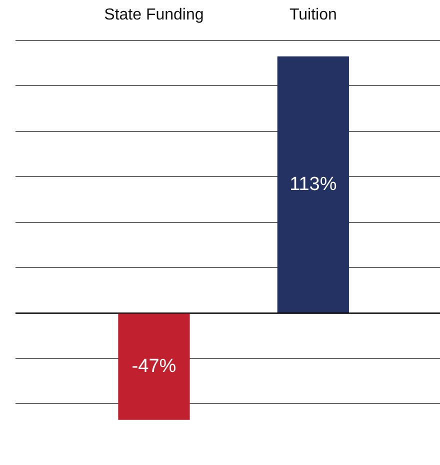 This screenshot has height=465, width=440. What do you see at coordinates (313, 185) in the screenshot?
I see `data-label: 113%` at bounding box center [313, 185].